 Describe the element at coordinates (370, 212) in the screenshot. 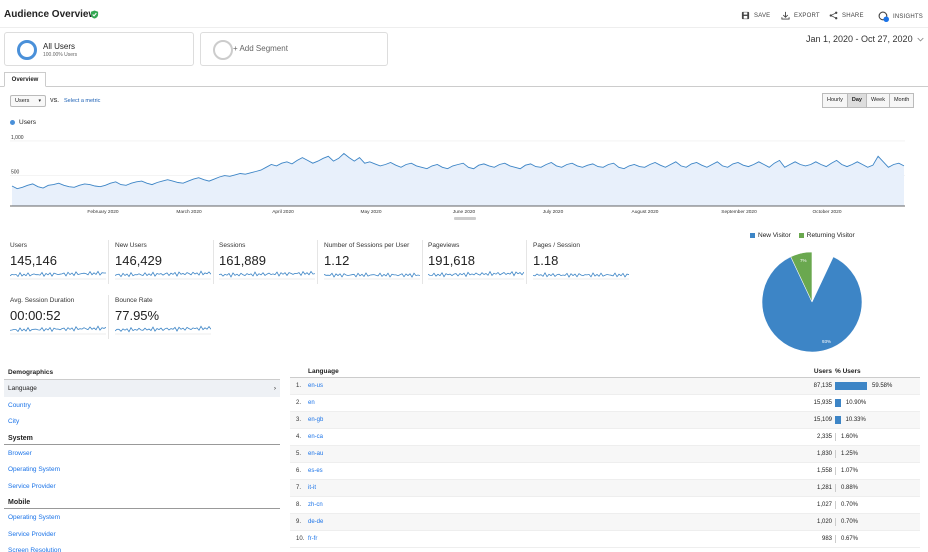

I see `x-tick-label: May 2020` at that location.